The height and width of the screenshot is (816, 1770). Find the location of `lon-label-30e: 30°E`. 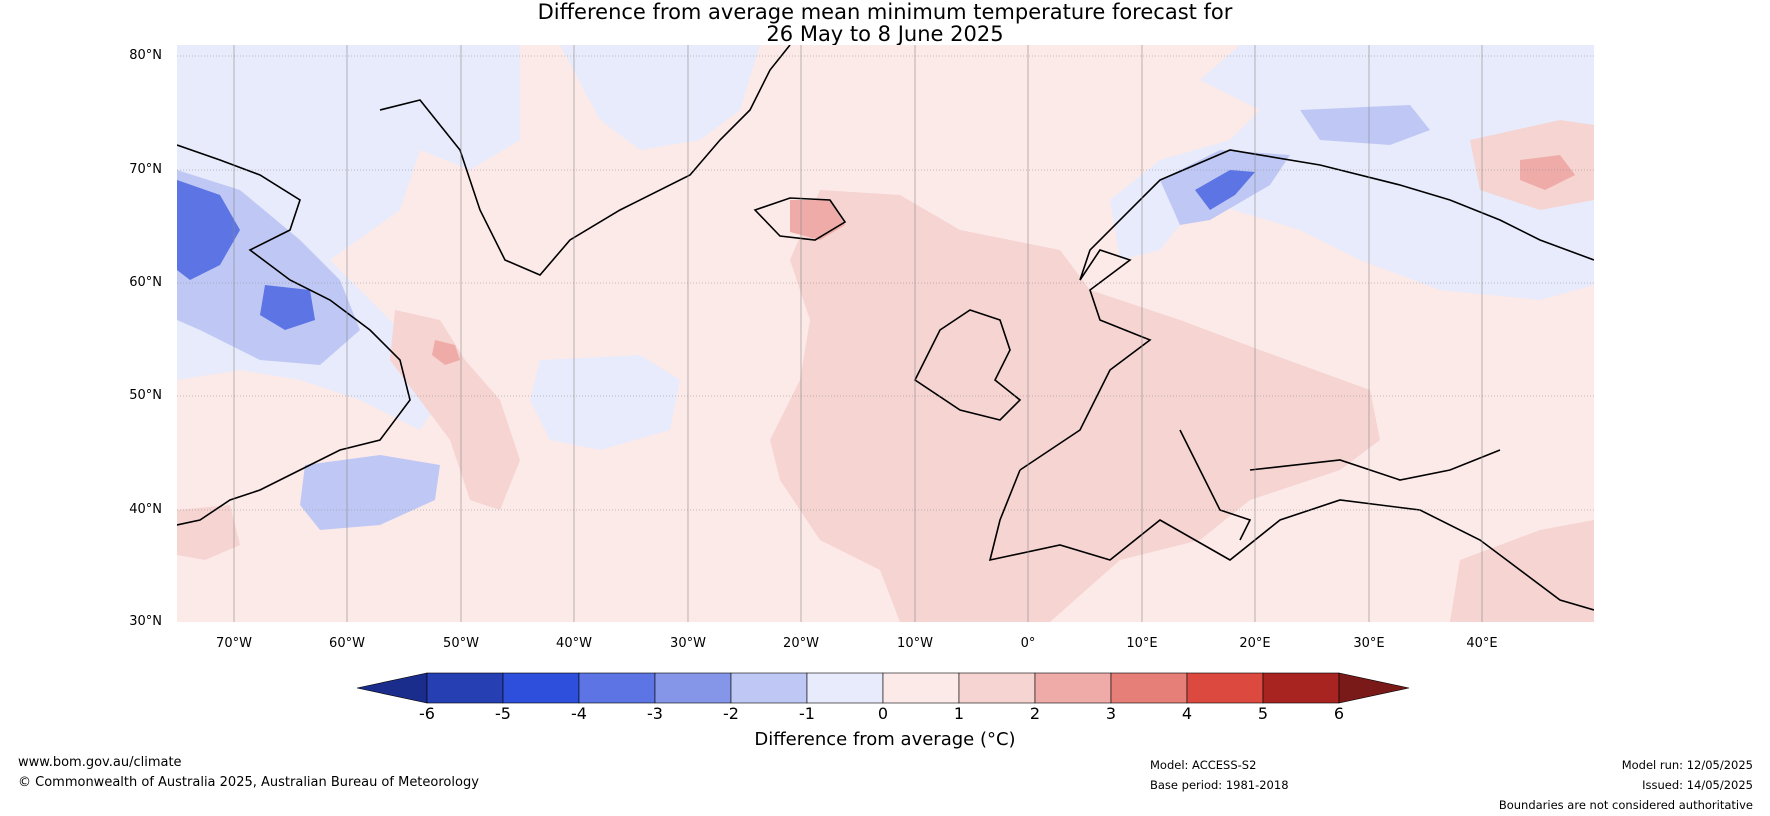

lon-label-30e: 30°E is located at coordinates (1369, 643).